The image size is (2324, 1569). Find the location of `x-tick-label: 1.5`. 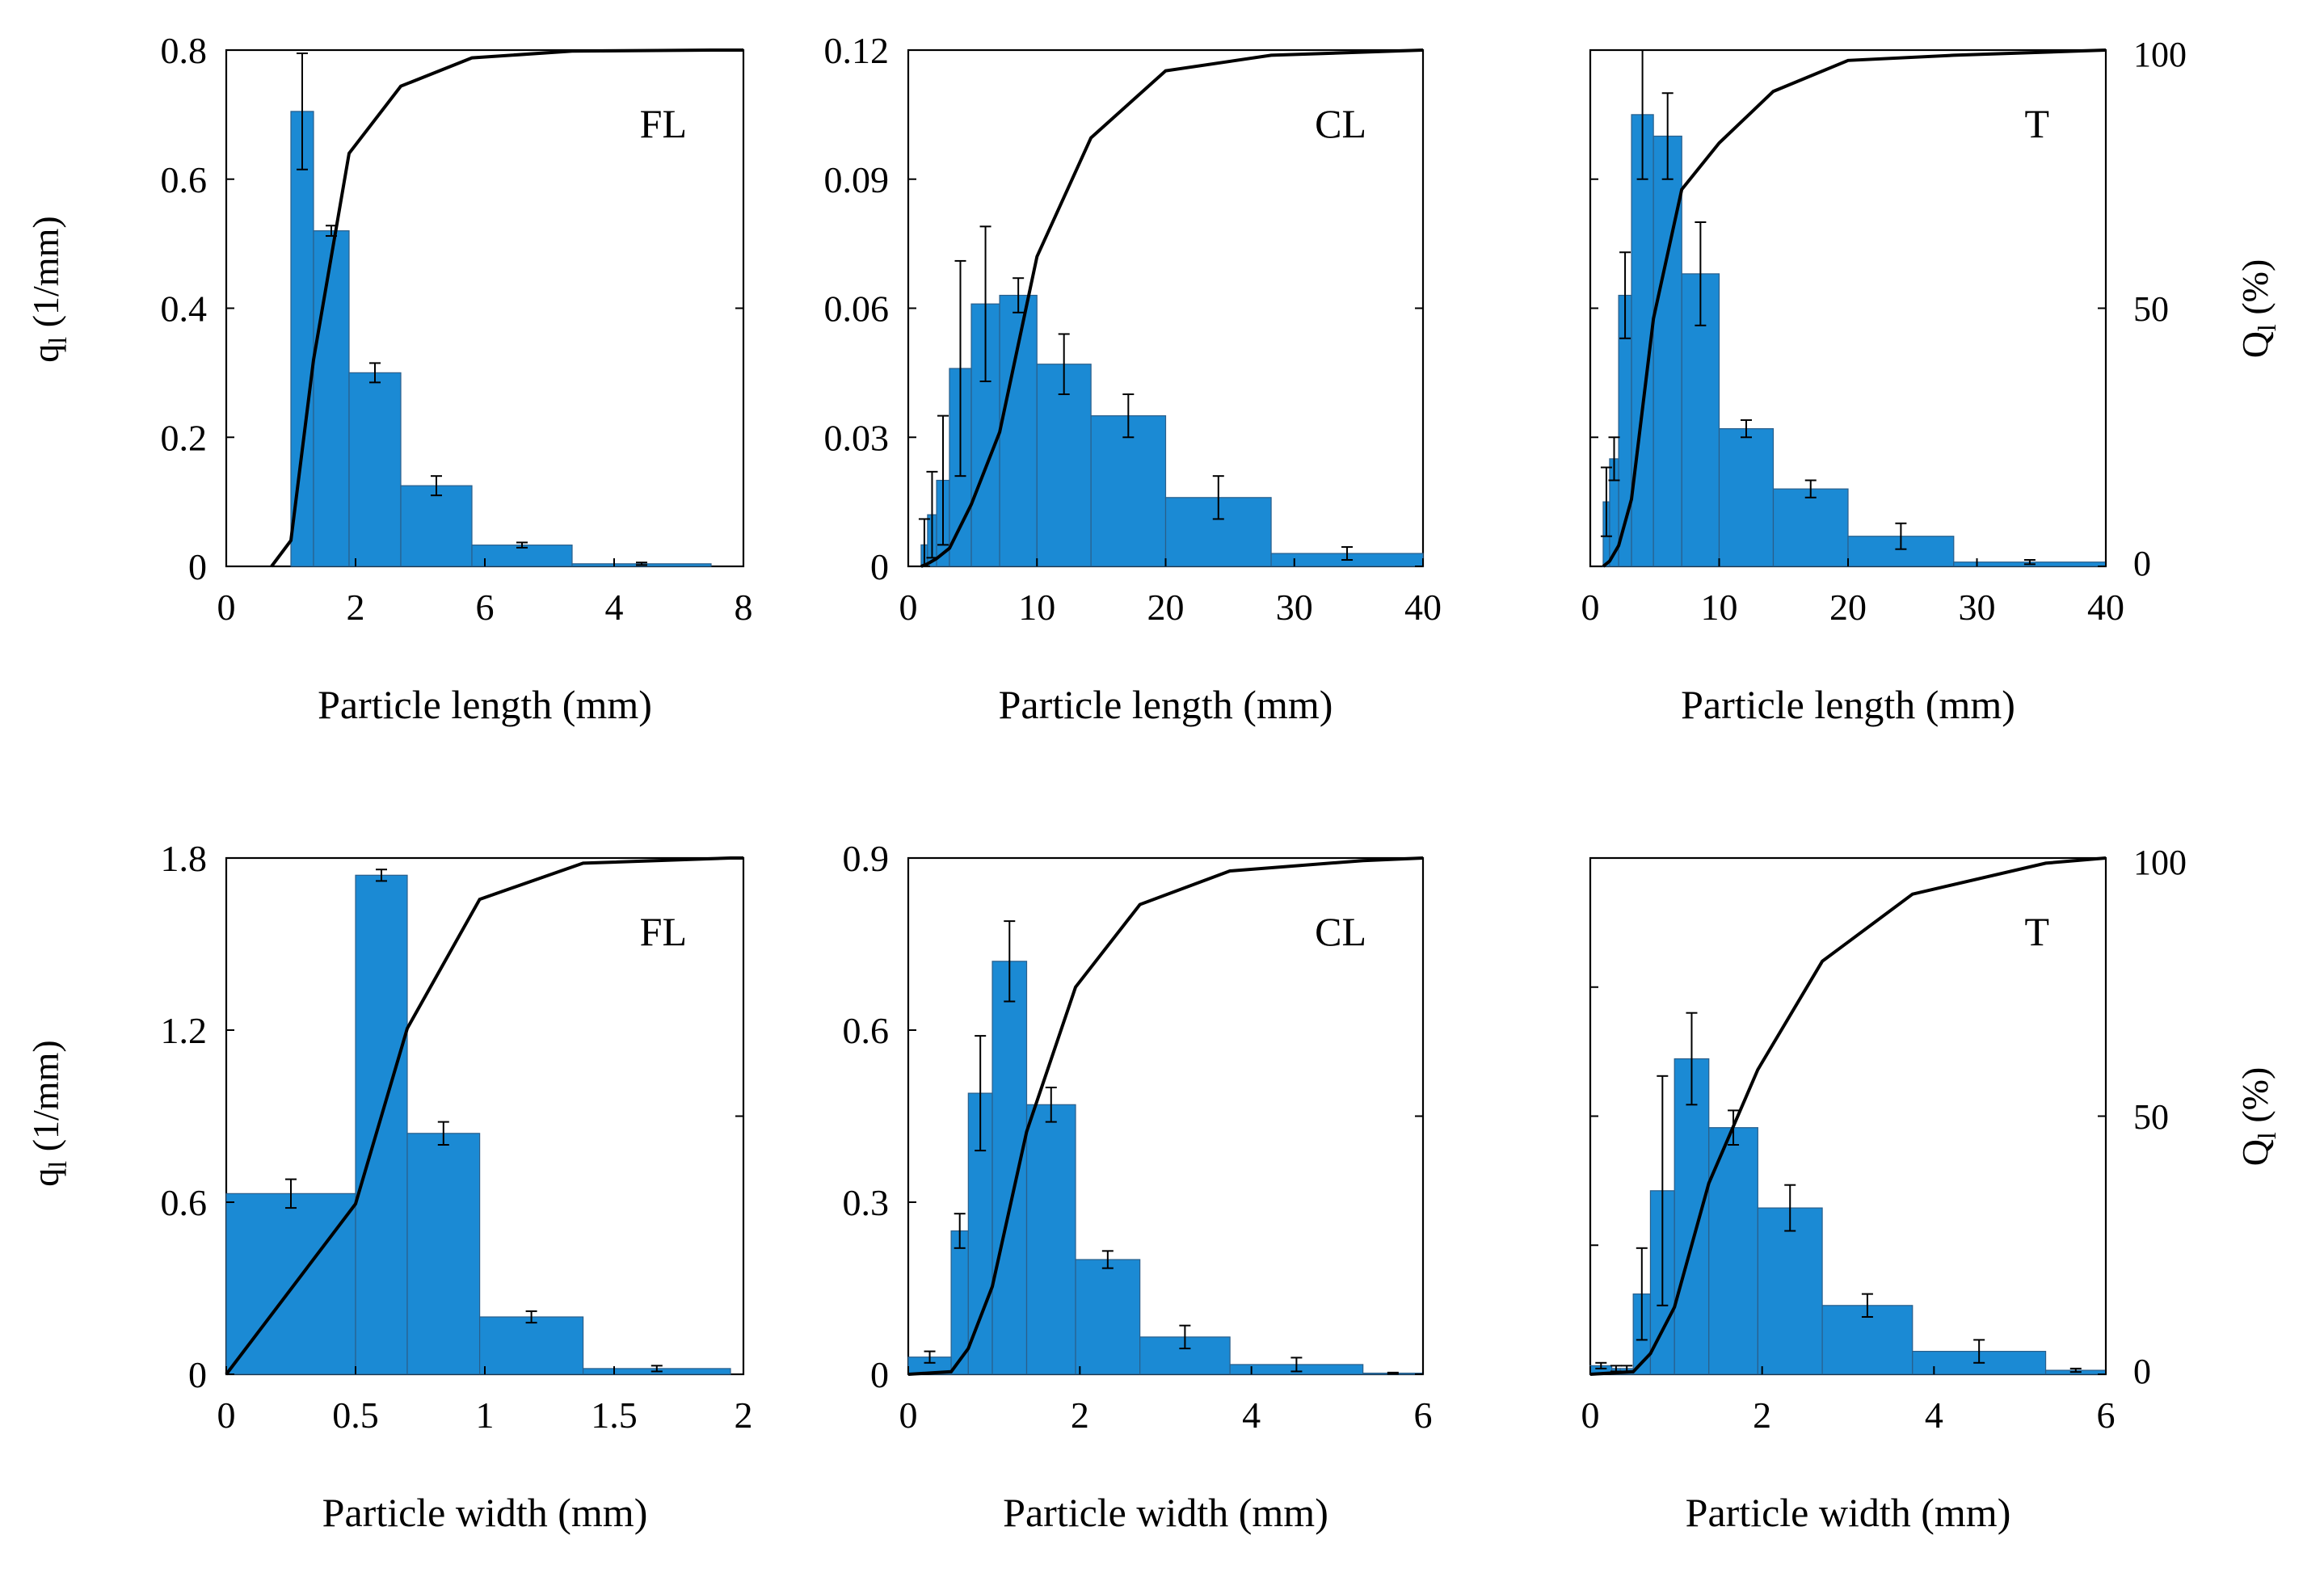

x-tick-label: 1.5 is located at coordinates (614, 1415).